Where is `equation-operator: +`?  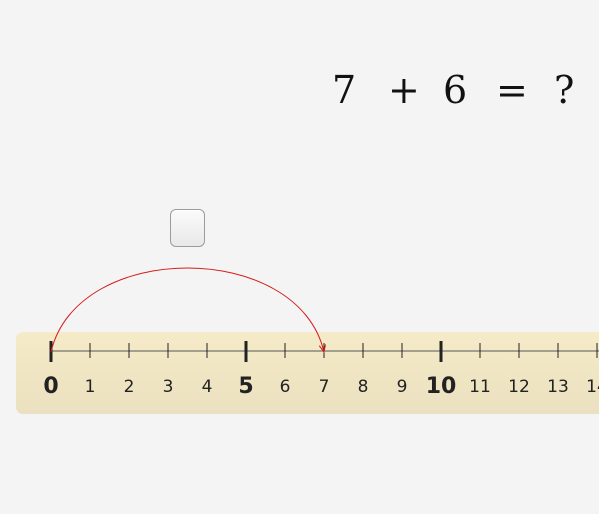
equation-operator: + is located at coordinates (404, 90).